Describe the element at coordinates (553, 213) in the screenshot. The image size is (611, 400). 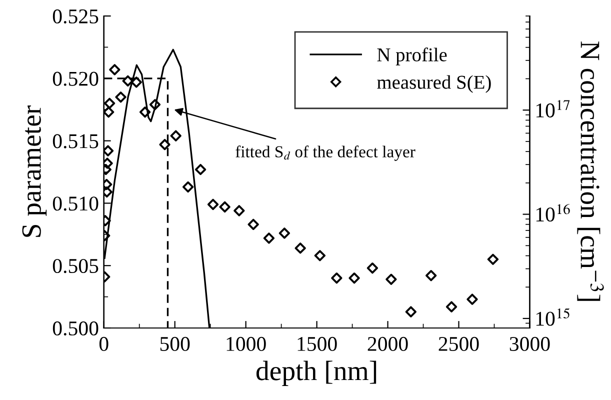
I see `y2-tick-label: 10$^{16}$` at that location.